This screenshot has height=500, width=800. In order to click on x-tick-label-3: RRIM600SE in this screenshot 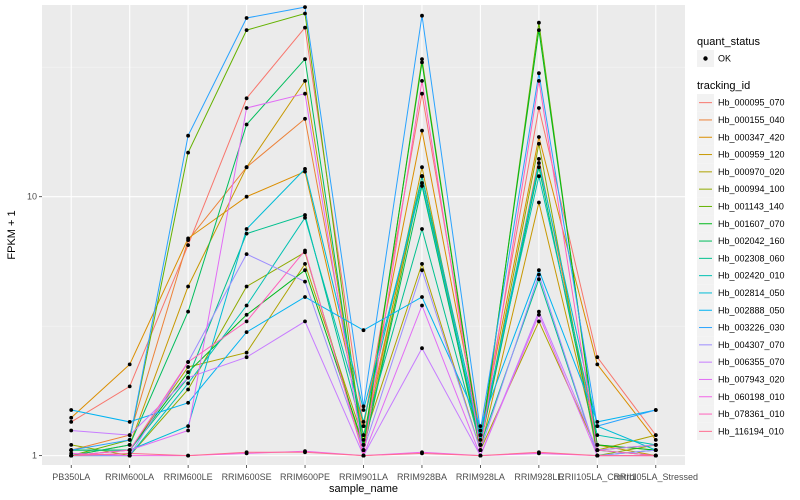, I will do `click(247, 477)`.